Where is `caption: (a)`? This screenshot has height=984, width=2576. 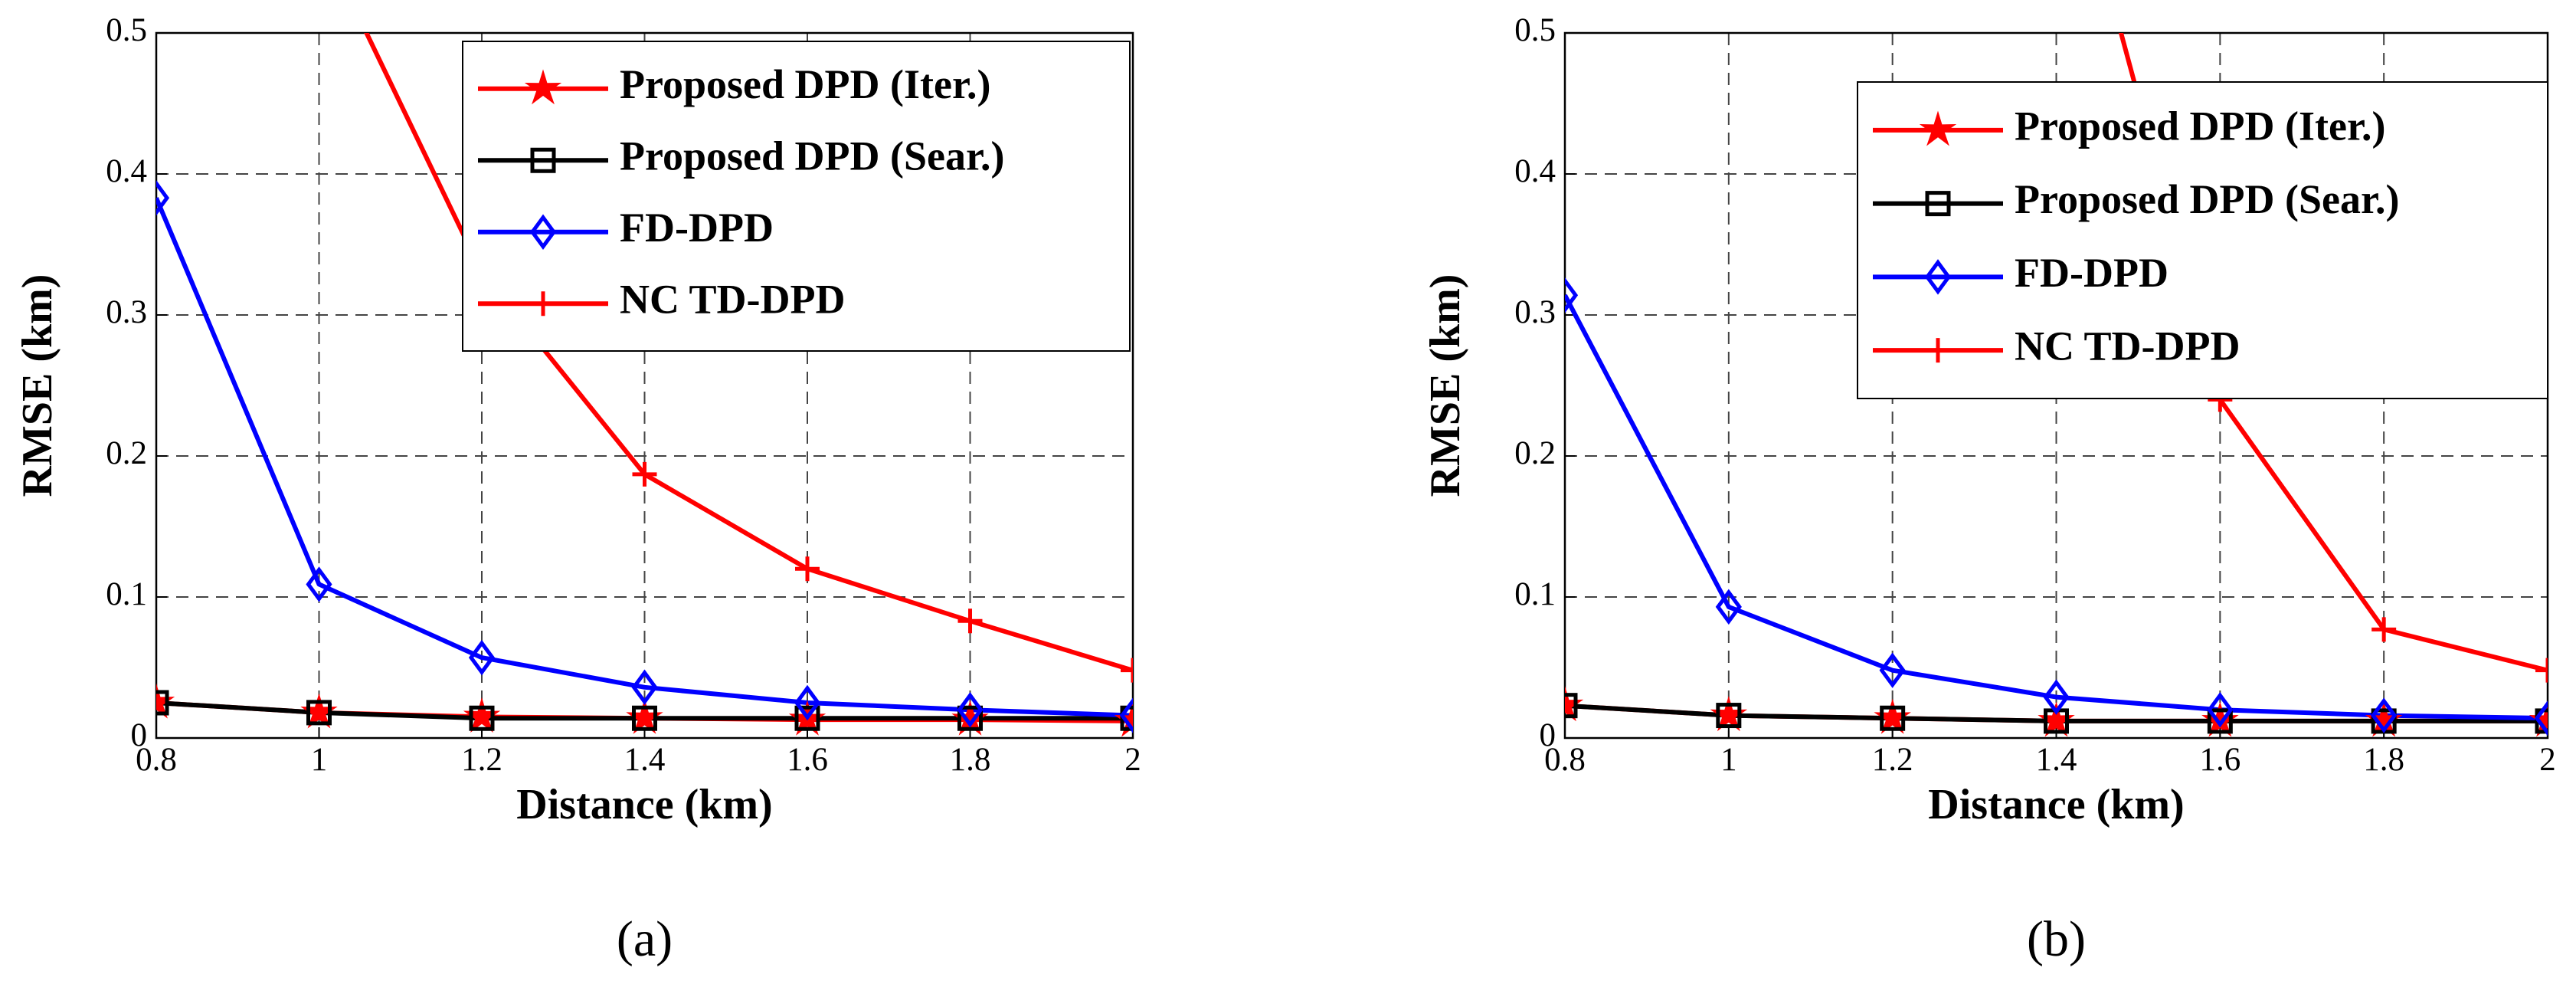
caption: (a) is located at coordinates (645, 939).